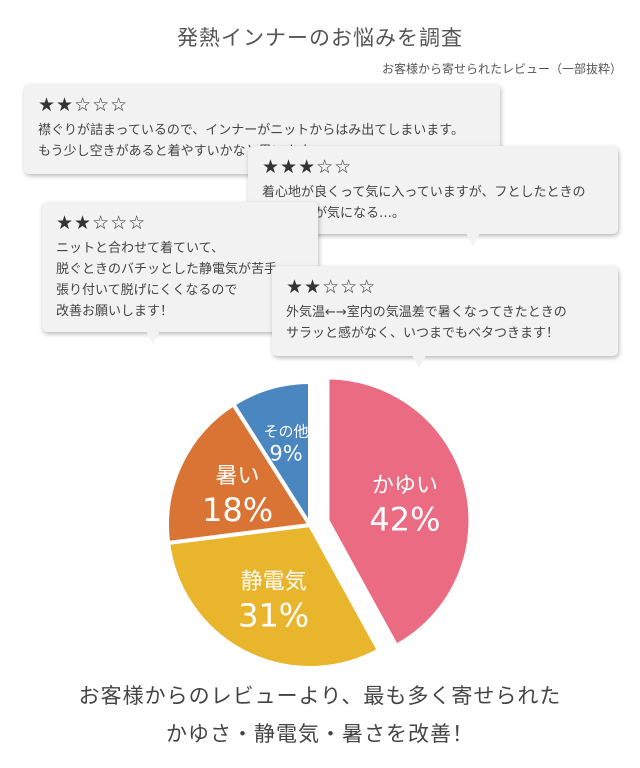  Describe the element at coordinates (286, 432) in the screenshot. I see `pie-slice-label: その他` at that location.